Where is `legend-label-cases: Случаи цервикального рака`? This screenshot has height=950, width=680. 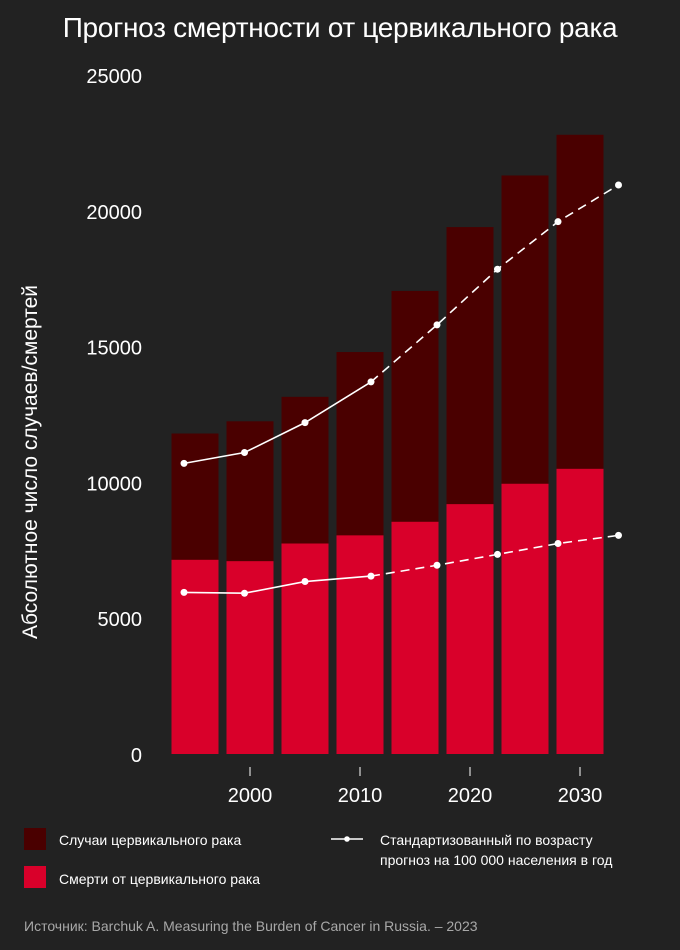 legend-label-cases: Случаи цервикального рака is located at coordinates (150, 840).